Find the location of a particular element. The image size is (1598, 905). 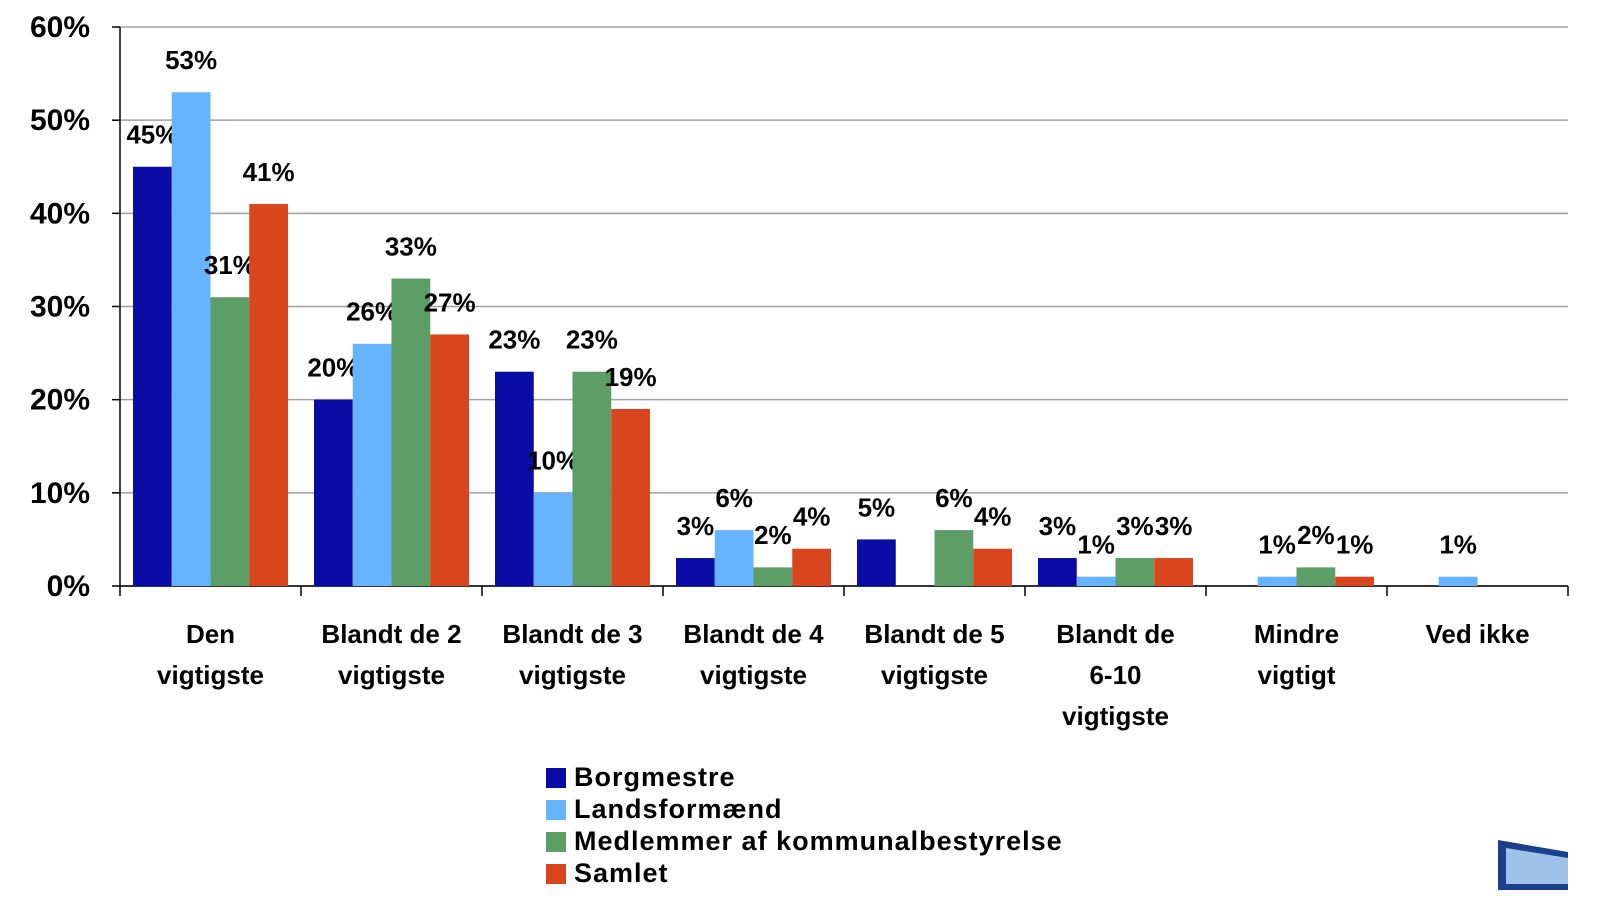

value-label: 33% is located at coordinates (411, 246).